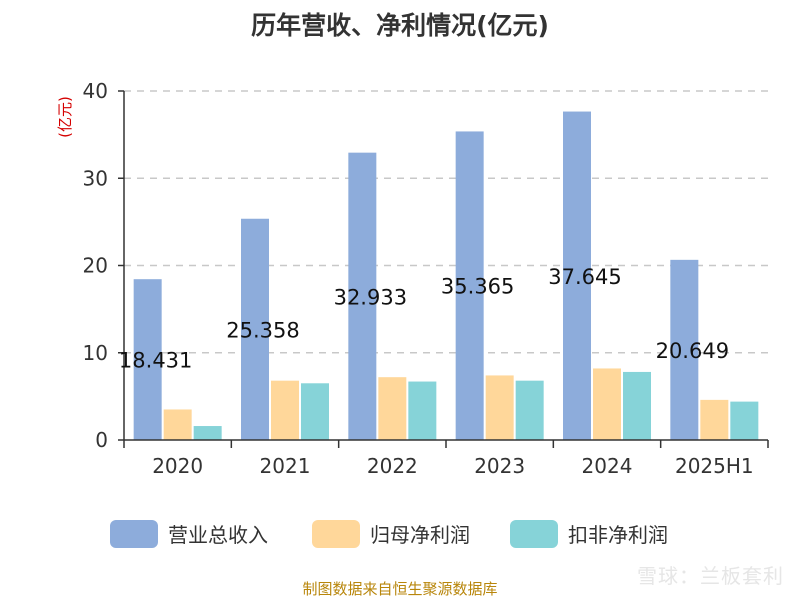 Image resolution: width=800 pixels, height=600 pixels. I want to click on source-note: 制图数据来自恒生聚源数据库, so click(400, 589).